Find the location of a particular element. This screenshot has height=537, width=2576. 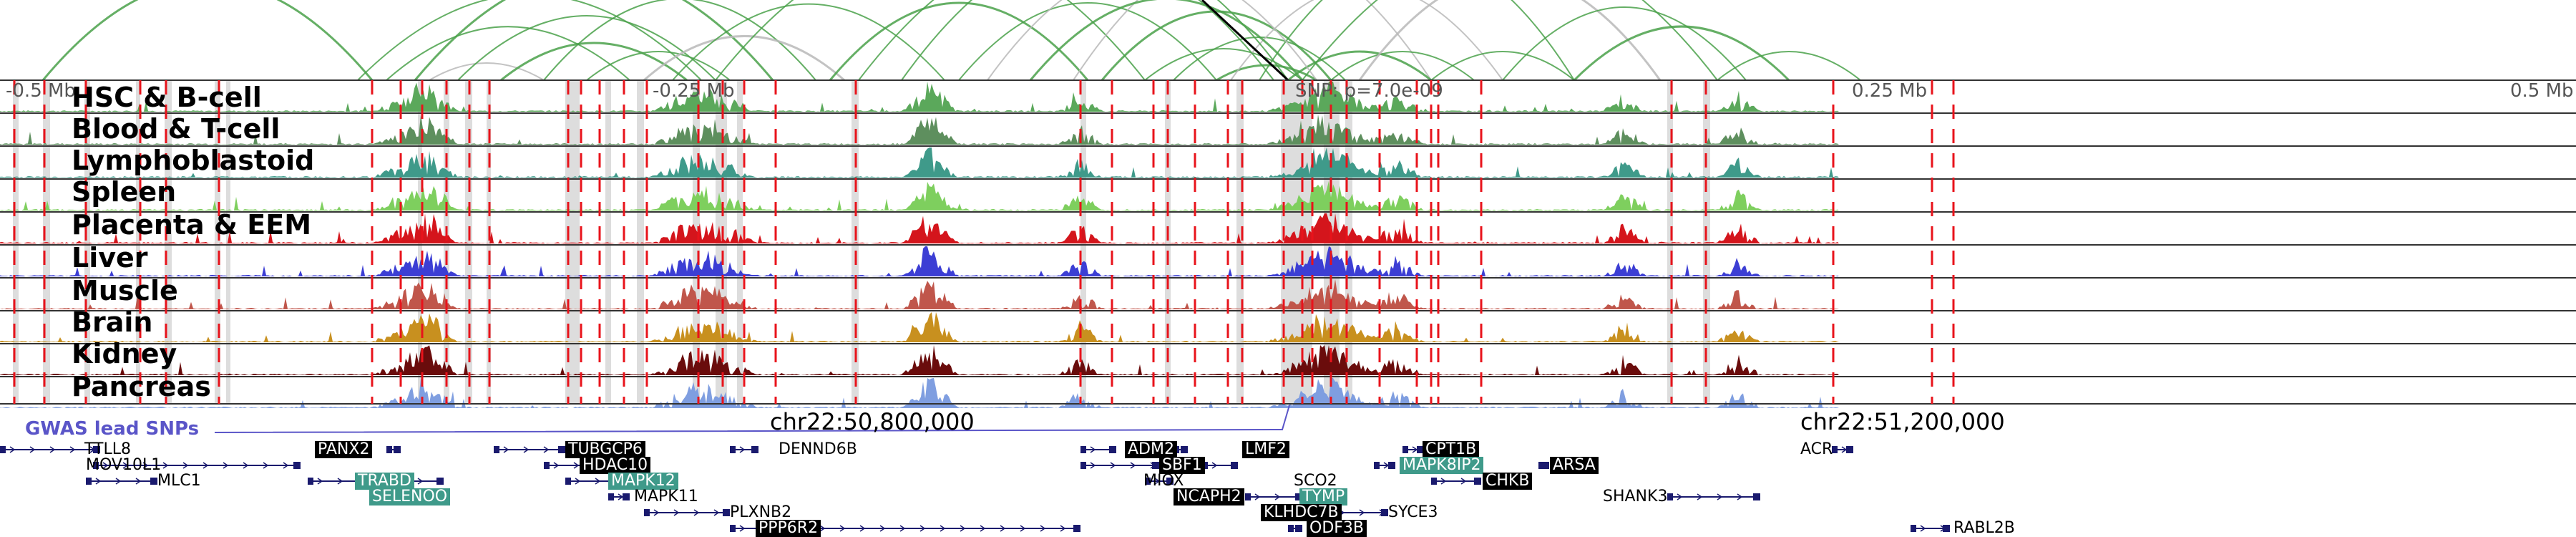

gene-label-selenoo: SELENOO is located at coordinates (410, 496).